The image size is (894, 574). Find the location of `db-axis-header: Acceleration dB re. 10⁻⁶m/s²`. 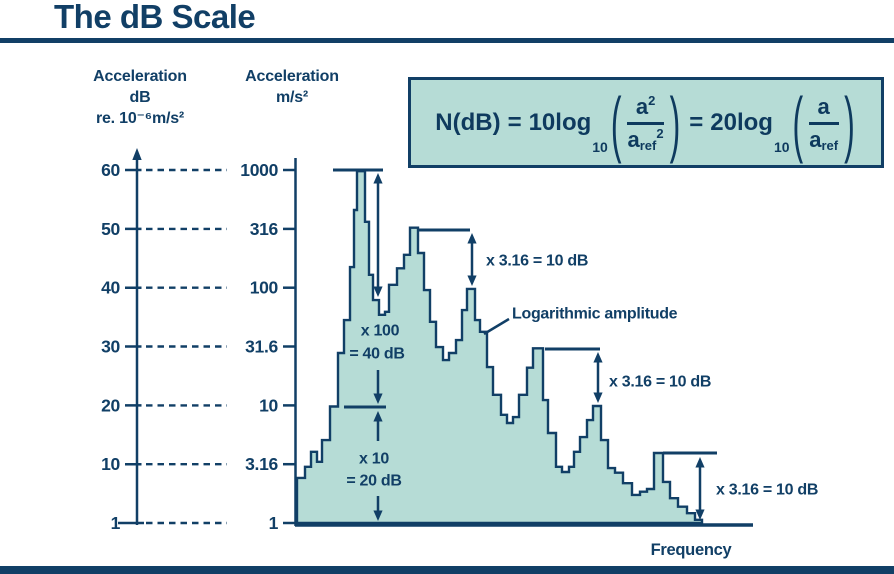

db-axis-header: Acceleration dB re. 10⁻⁶m/s² is located at coordinates (140, 97).